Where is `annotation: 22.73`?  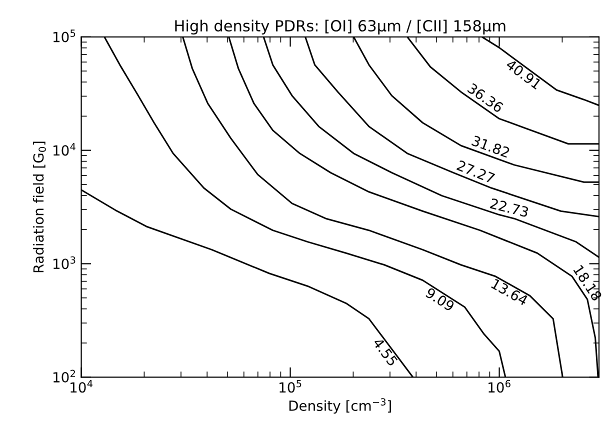
annotation: 22.73 is located at coordinates (509, 208).